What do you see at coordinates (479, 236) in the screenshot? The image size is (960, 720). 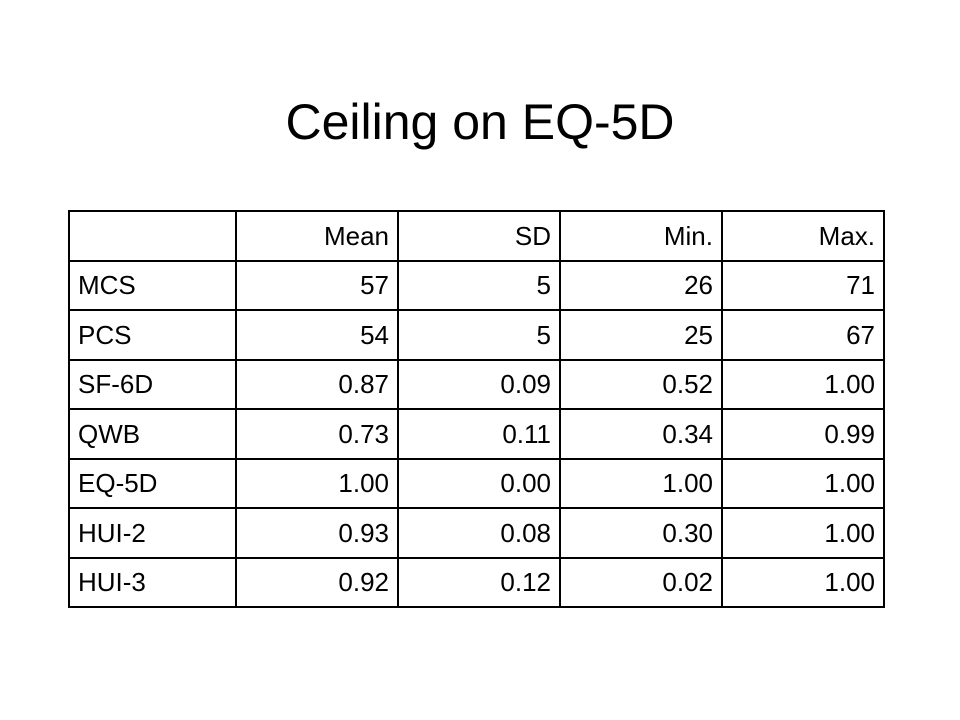 I see `column-header: SD` at bounding box center [479, 236].